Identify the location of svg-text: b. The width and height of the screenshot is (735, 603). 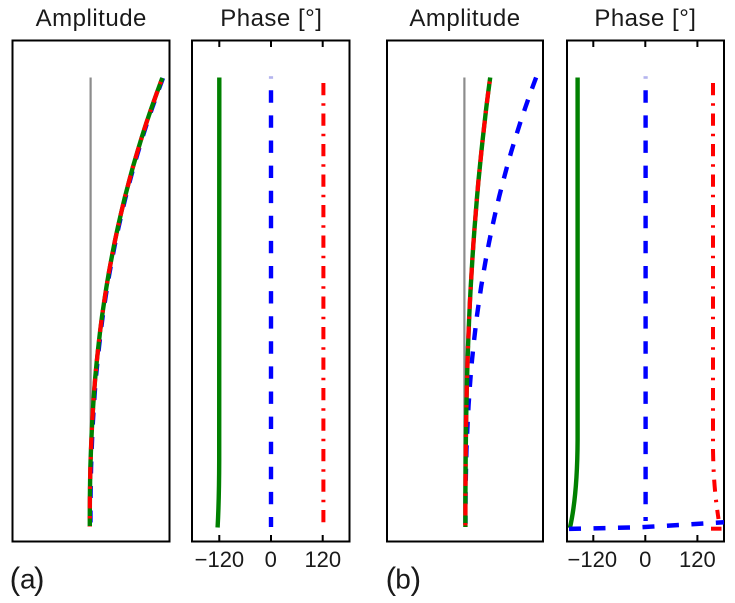
(403, 578).